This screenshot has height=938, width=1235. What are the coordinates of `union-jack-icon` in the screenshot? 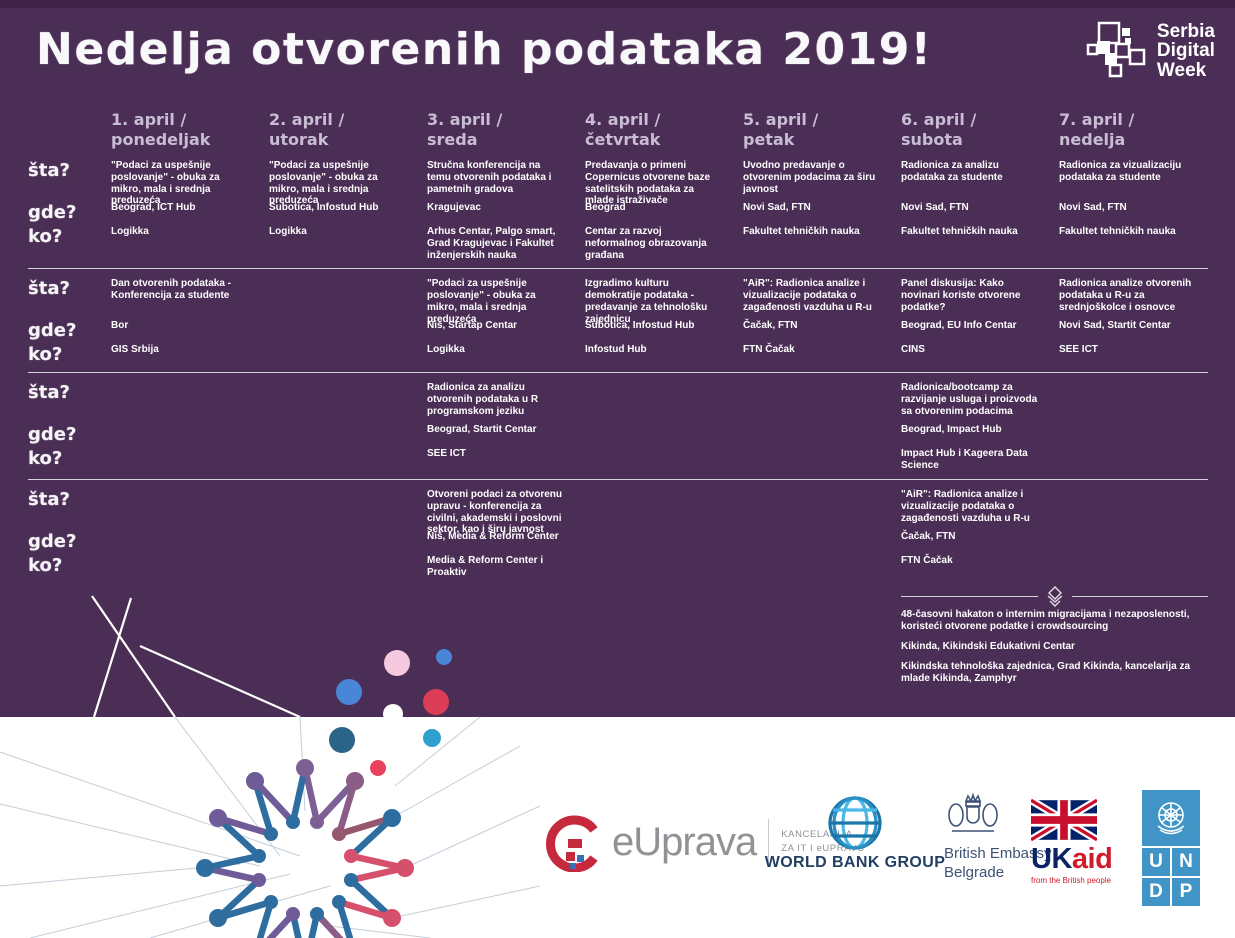 It's located at (1064, 820).